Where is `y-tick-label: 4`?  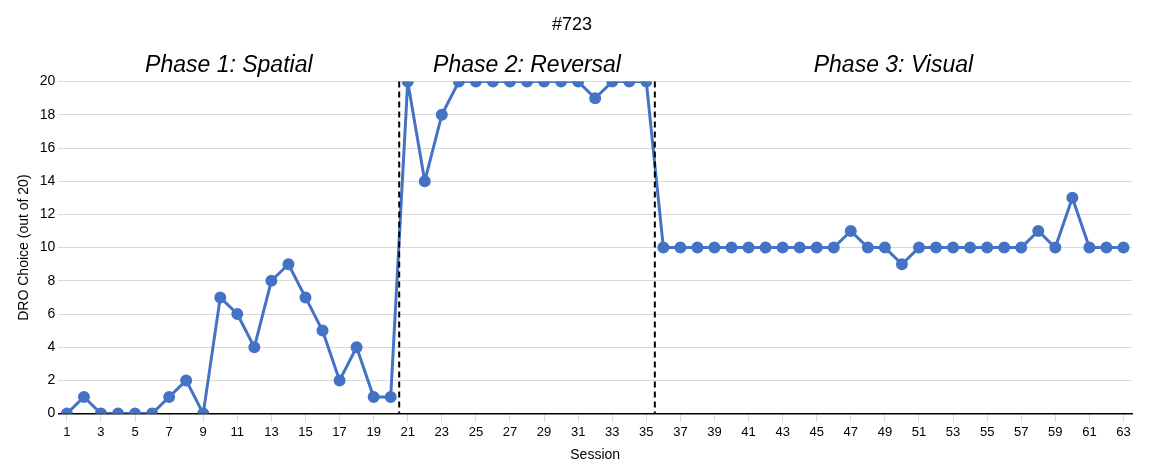 y-tick-label: 4 is located at coordinates (51, 346).